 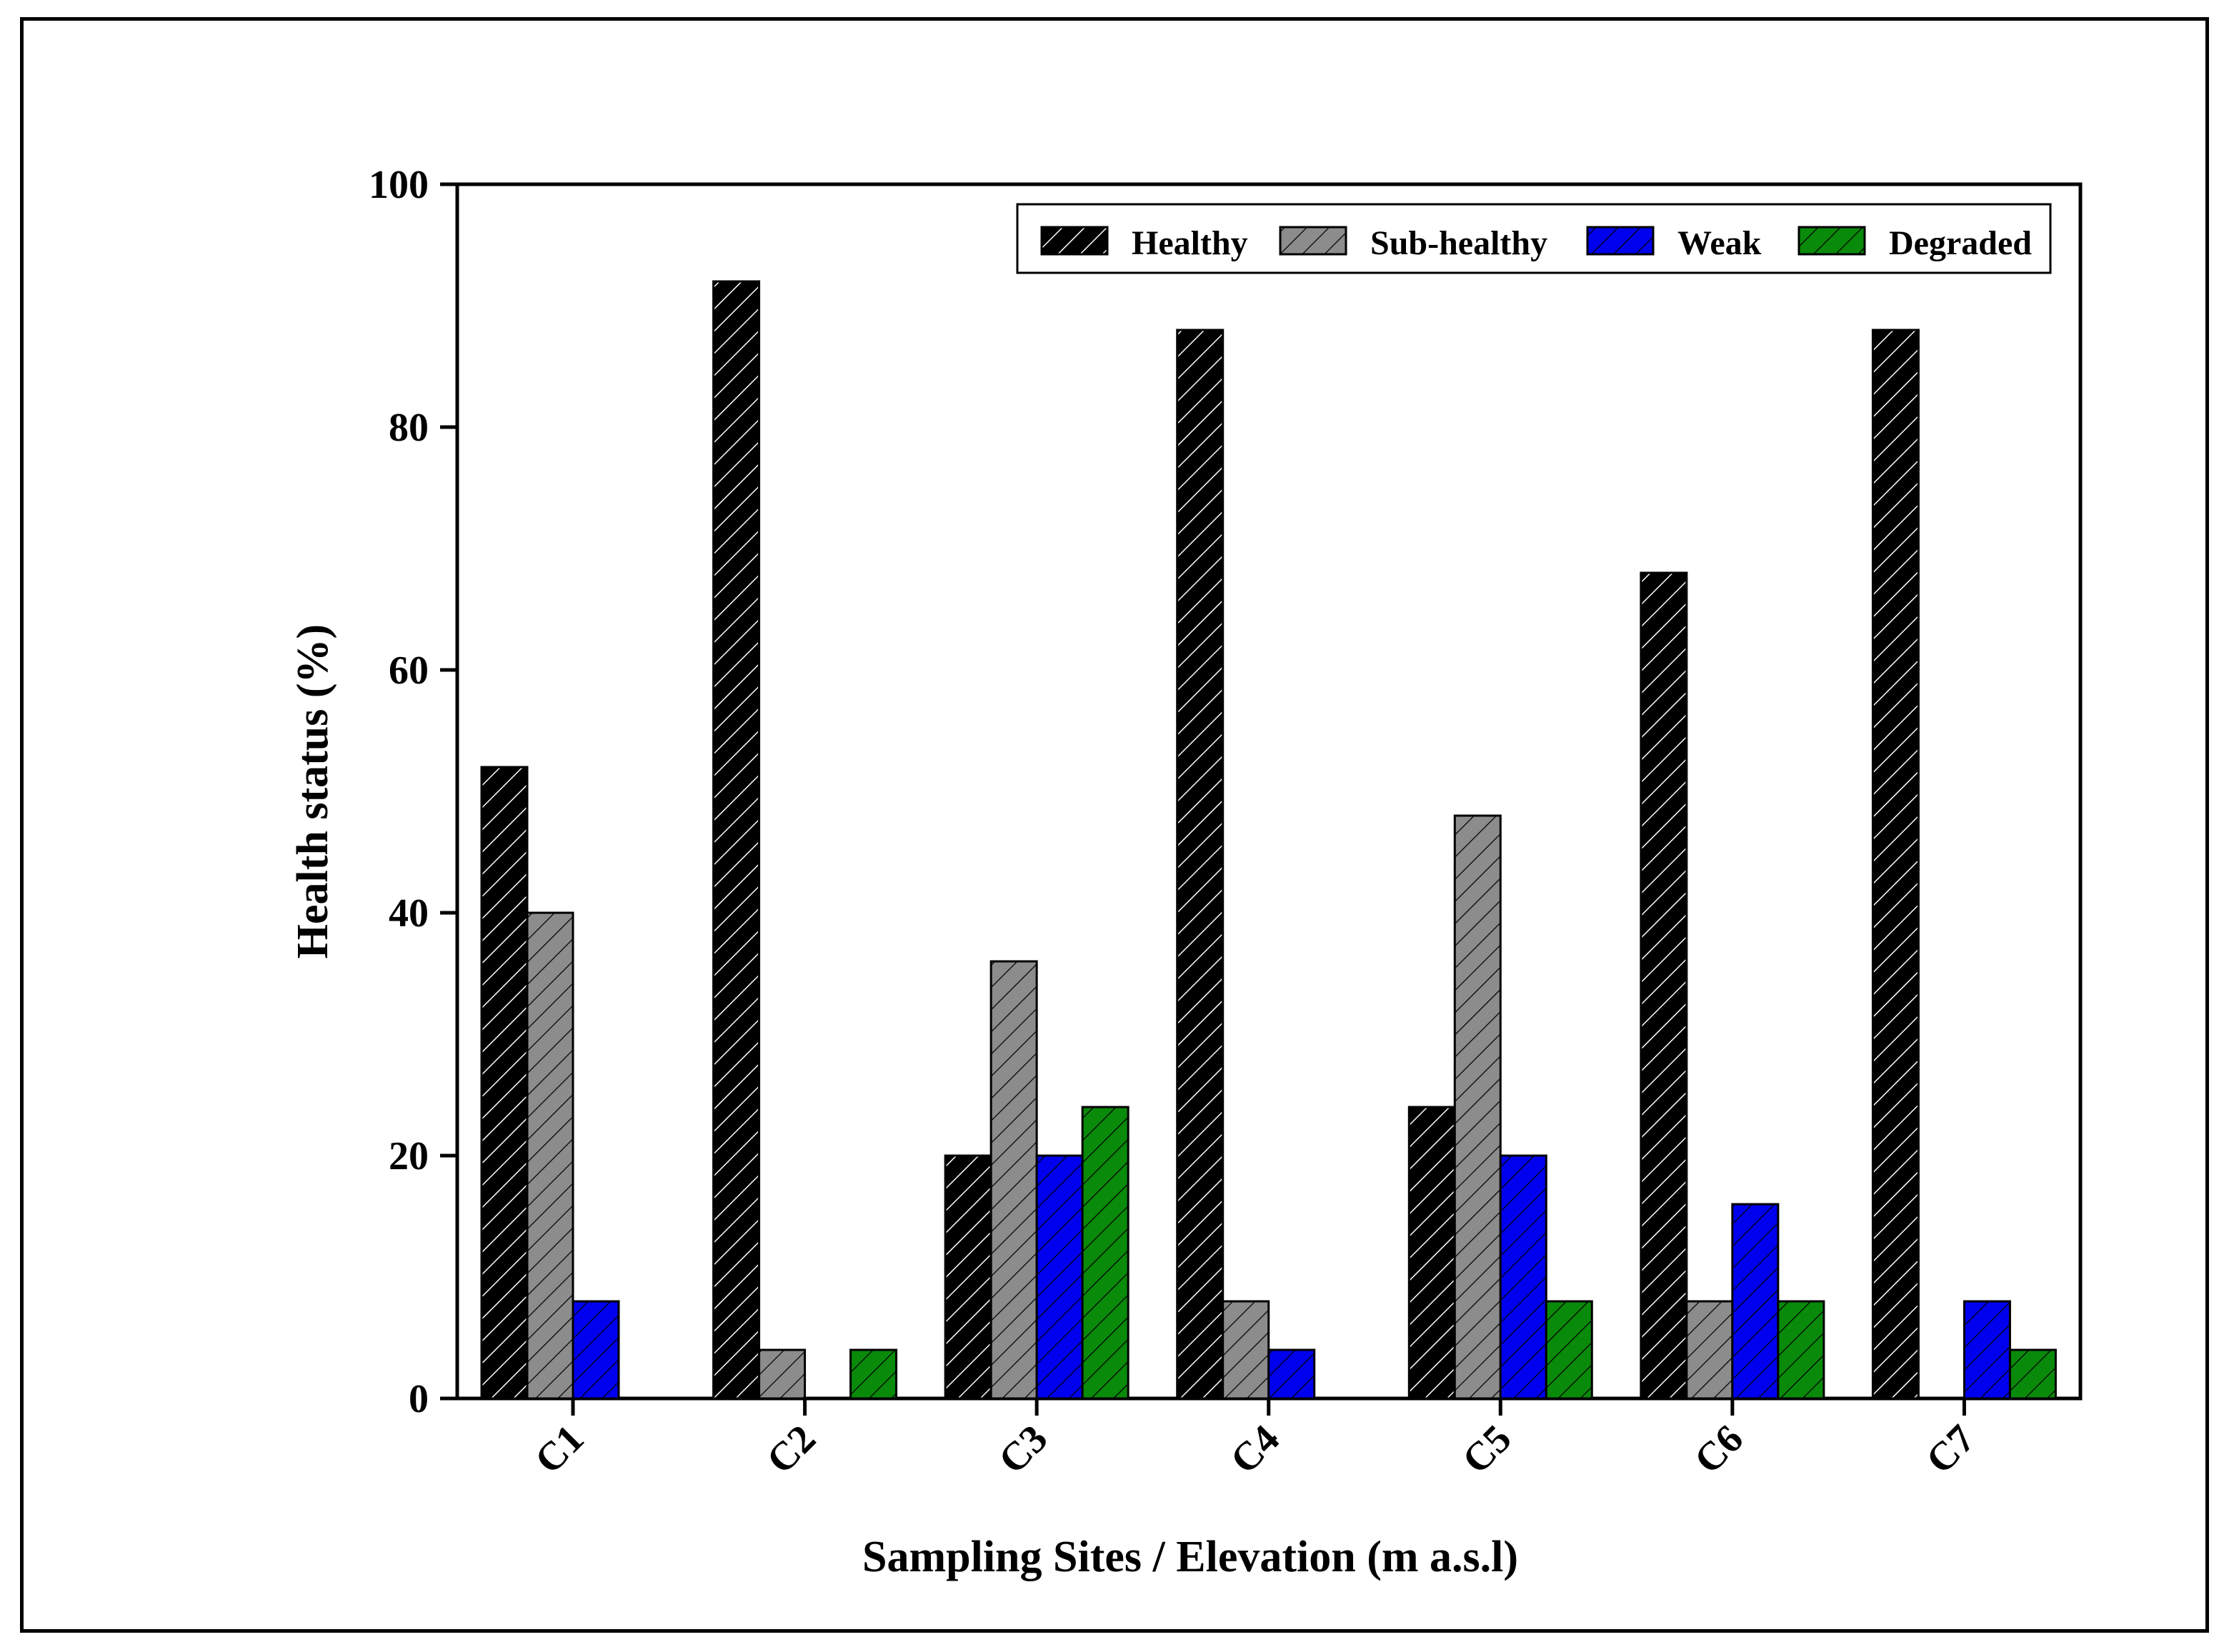 I want to click on legend: Healthy Sub-healthy Weak Degraded, so click(x=1534, y=238).